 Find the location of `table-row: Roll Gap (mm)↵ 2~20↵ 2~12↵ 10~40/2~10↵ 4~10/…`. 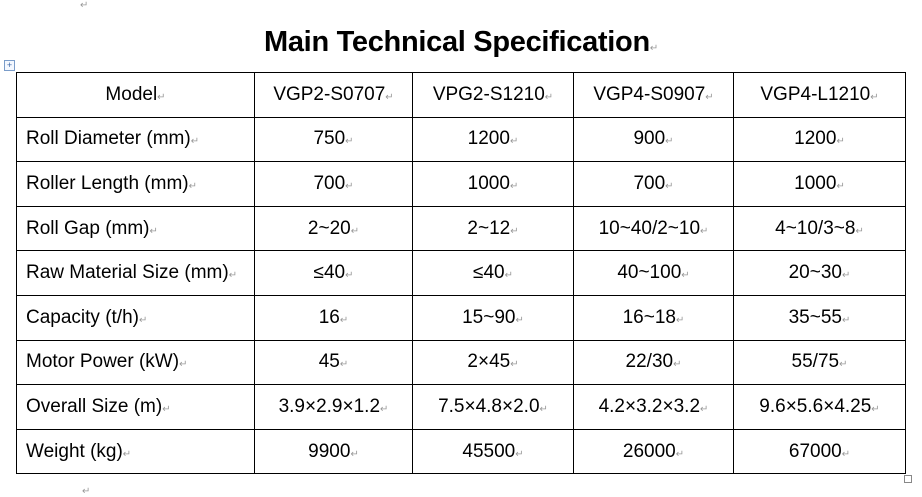

table-row: Roll Gap (mm)↵ 2~20↵ 2~12↵ 10~40/2~10↵ 4~10/… is located at coordinates (461, 228).